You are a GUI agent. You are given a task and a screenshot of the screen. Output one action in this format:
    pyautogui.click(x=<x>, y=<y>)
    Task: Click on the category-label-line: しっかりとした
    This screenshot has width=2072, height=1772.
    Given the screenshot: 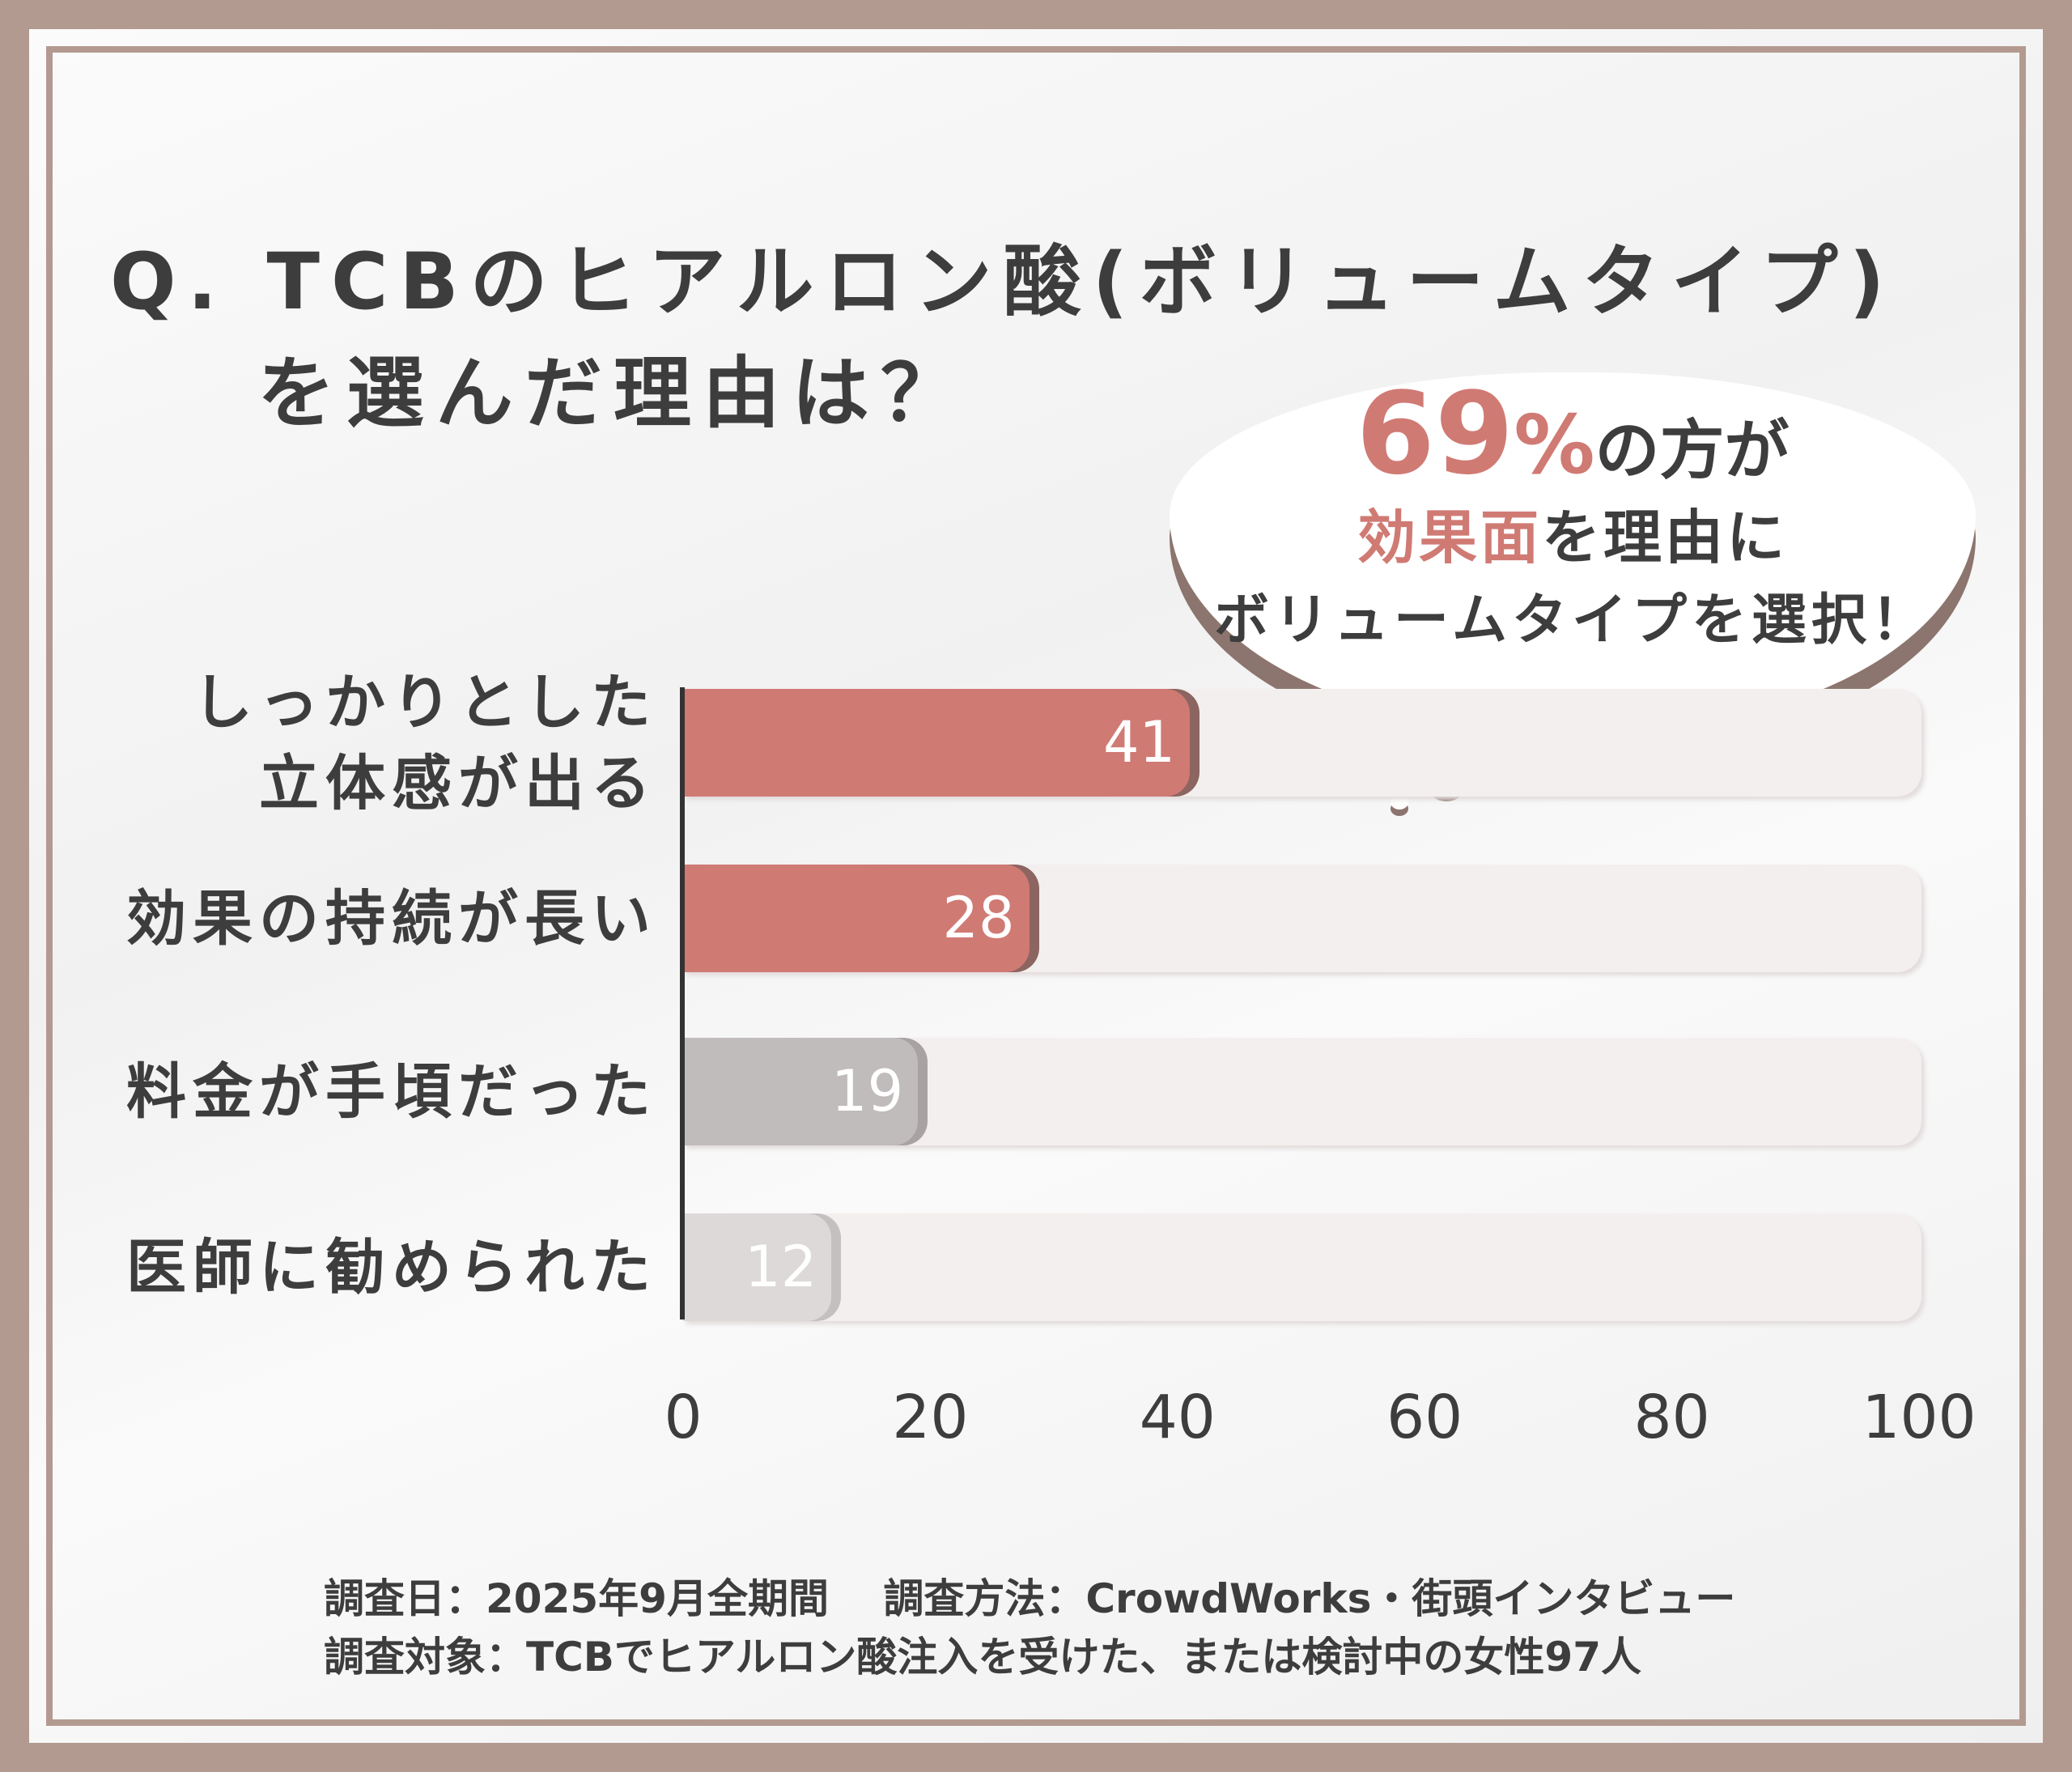 What is the action you would take?
    pyautogui.click(x=425, y=702)
    